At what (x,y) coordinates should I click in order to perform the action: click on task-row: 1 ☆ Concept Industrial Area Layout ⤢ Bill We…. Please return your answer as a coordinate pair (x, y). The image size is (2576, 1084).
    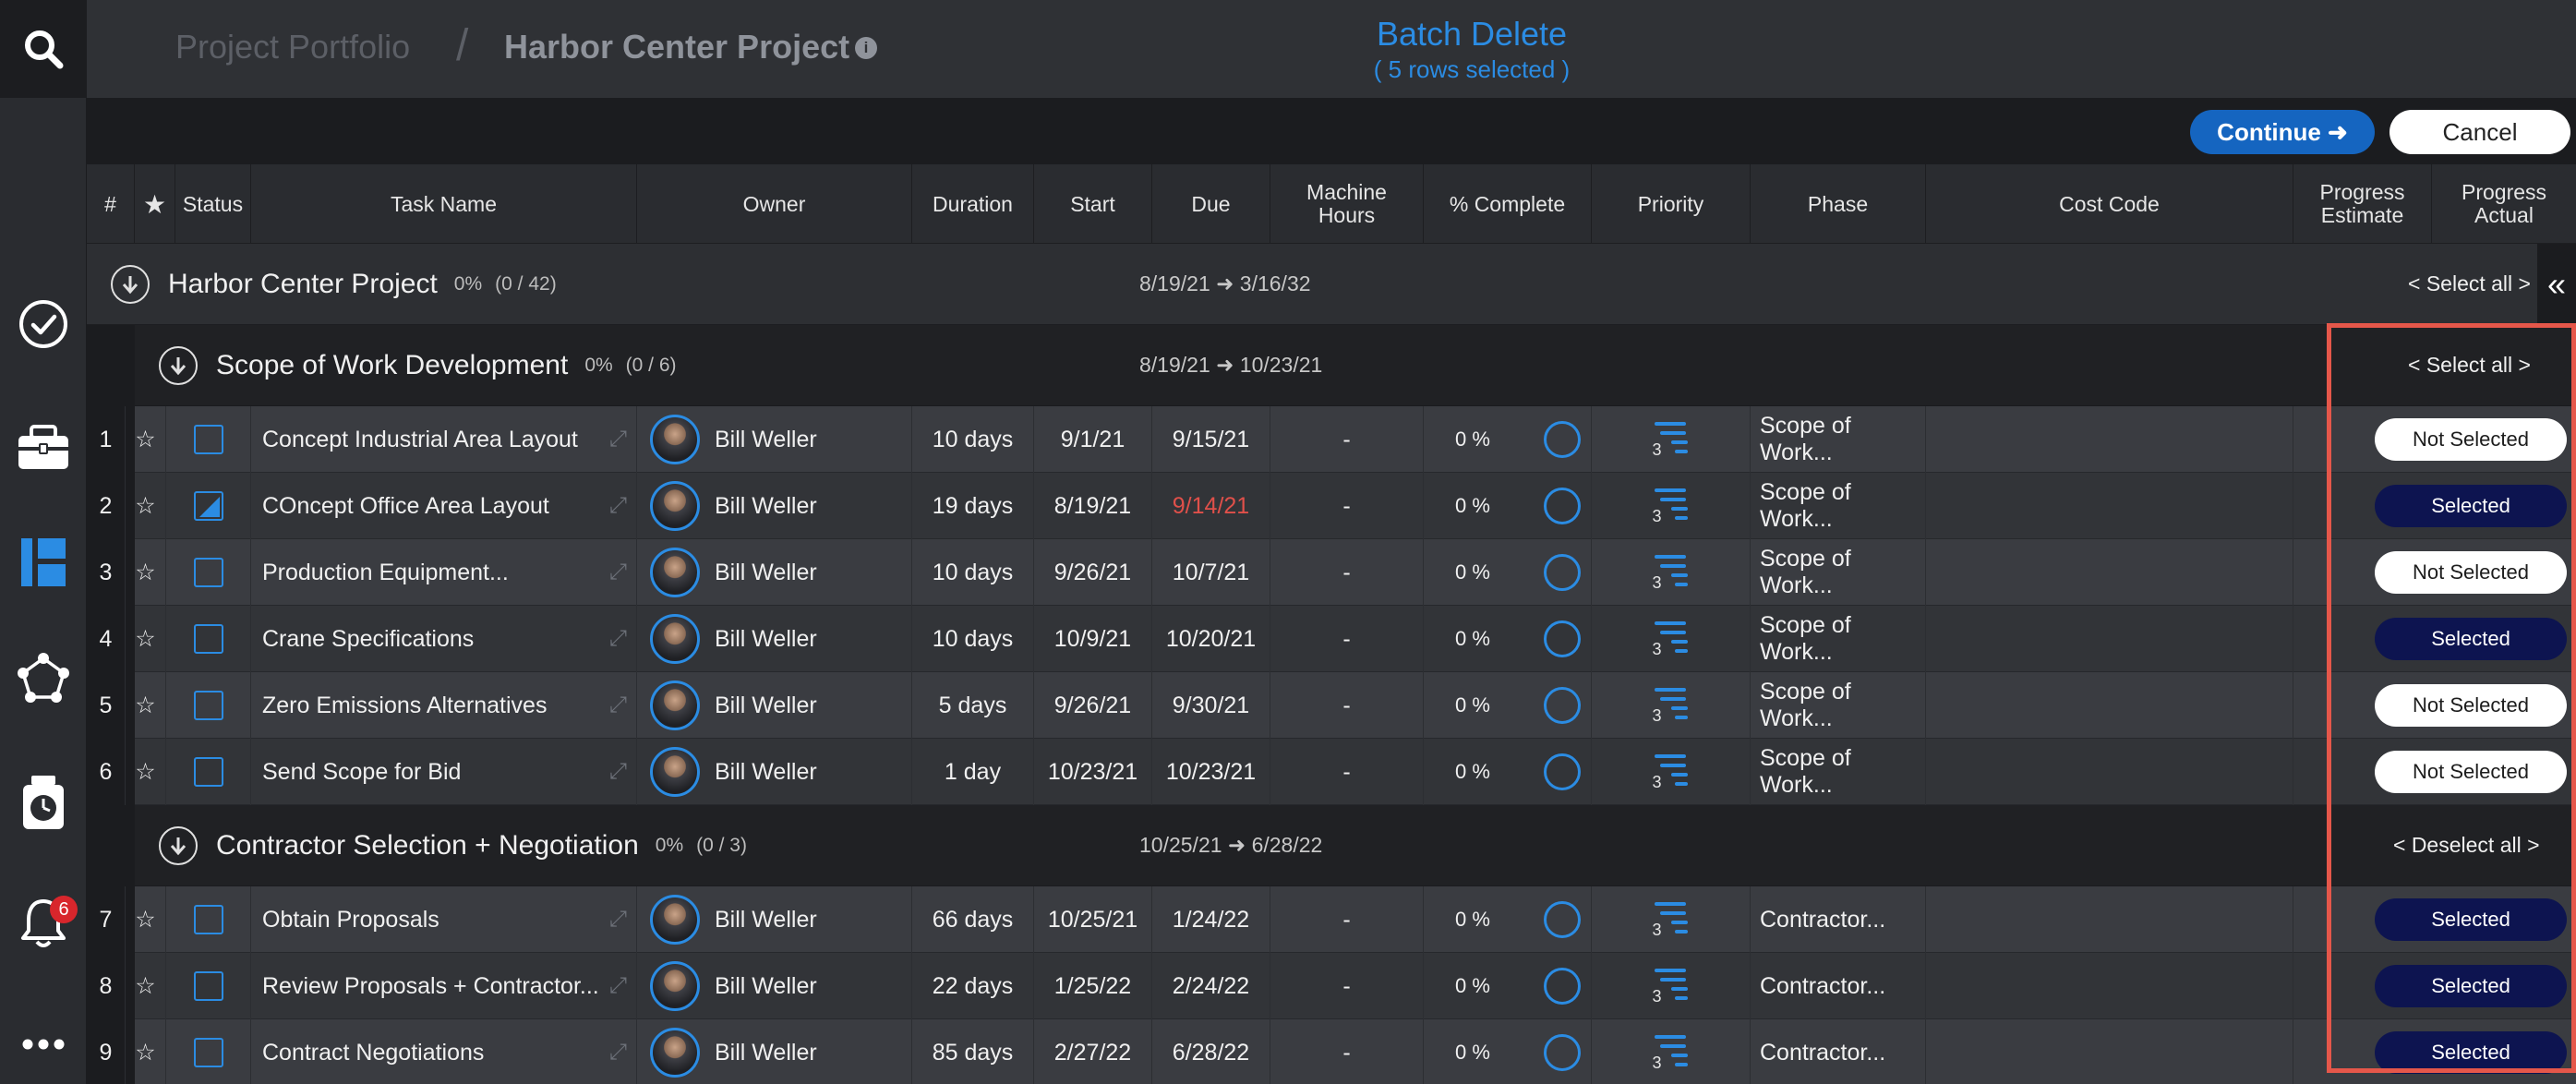
    Looking at the image, I should click on (1338, 440).